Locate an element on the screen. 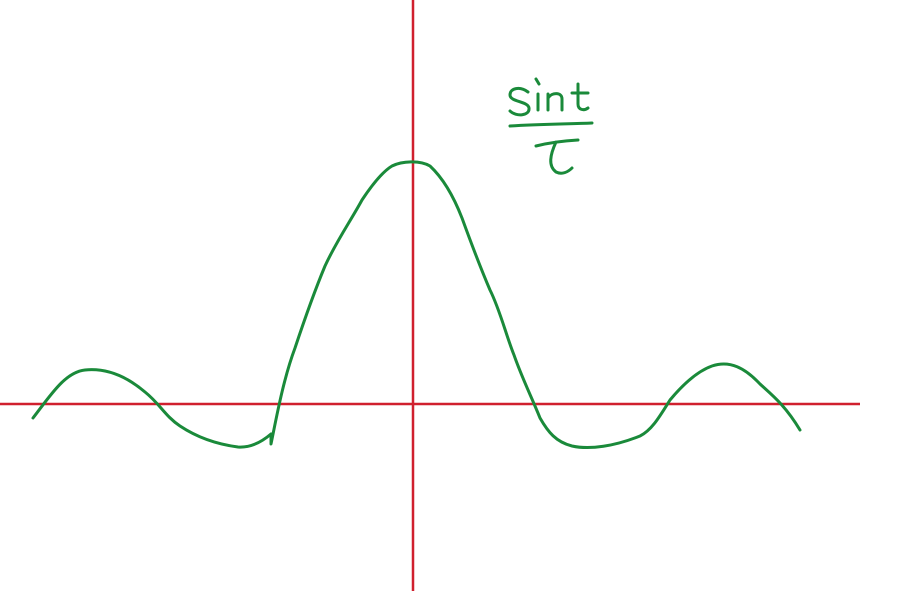 The image size is (901, 591). label-denominator-t is located at coordinates (557, 156).